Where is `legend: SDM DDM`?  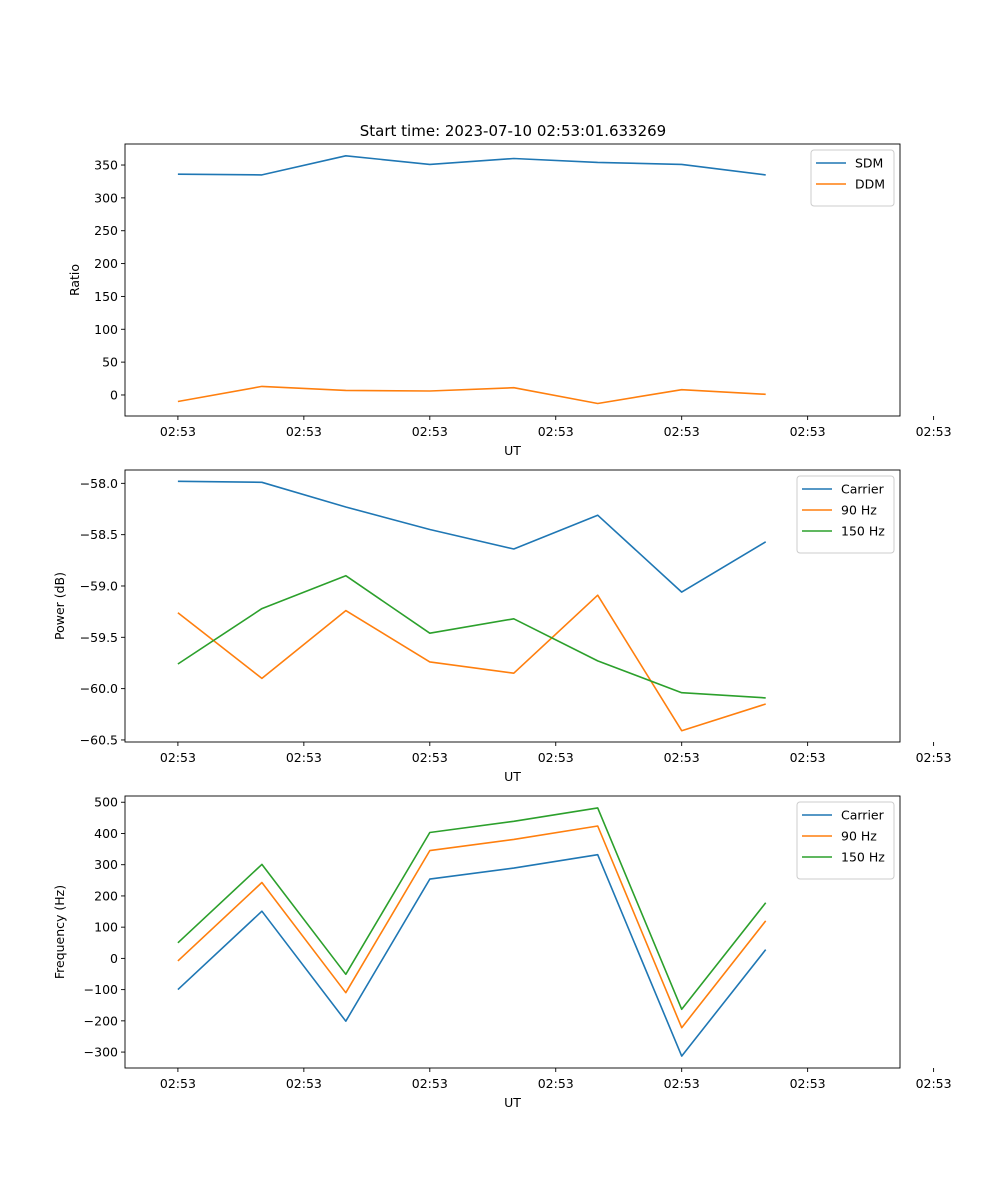
legend: SDM DDM is located at coordinates (852, 178).